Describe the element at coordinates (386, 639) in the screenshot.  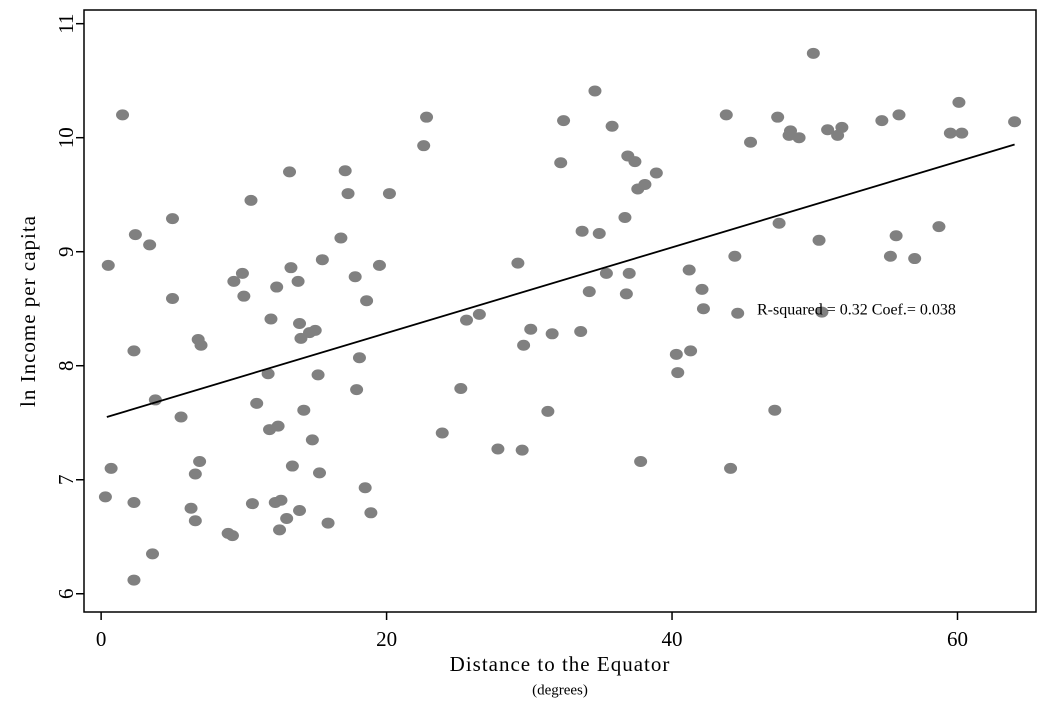
I see `x-tick-label: 20` at that location.